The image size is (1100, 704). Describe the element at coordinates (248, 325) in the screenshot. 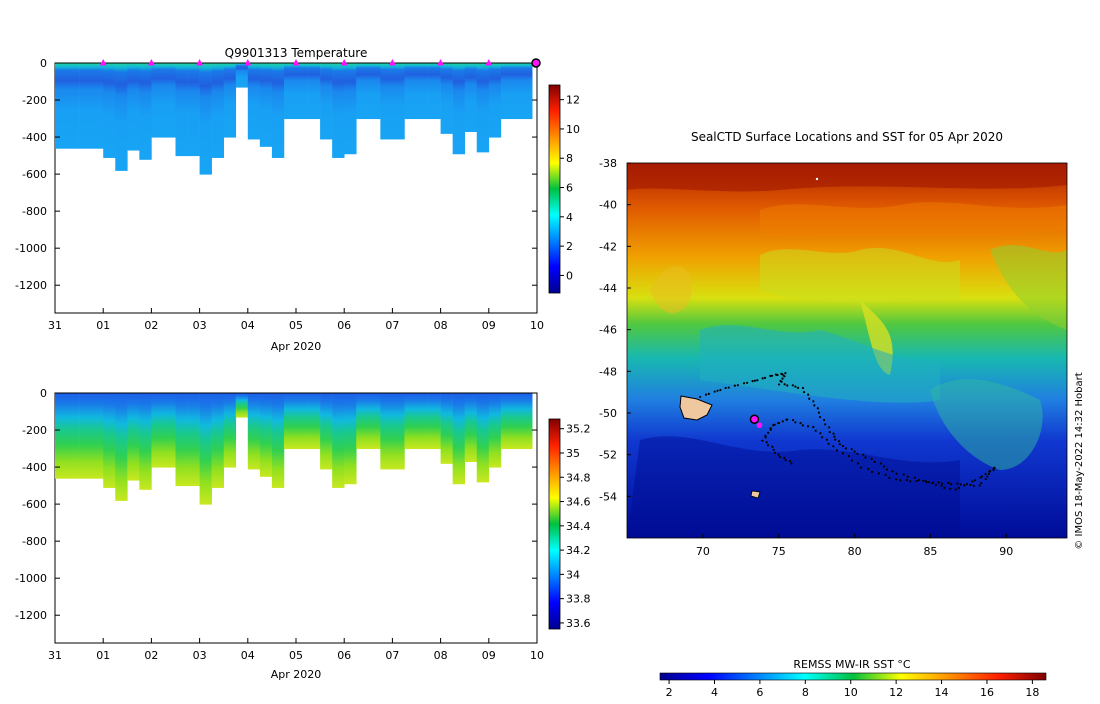

I see `x-tick-label: 04` at that location.